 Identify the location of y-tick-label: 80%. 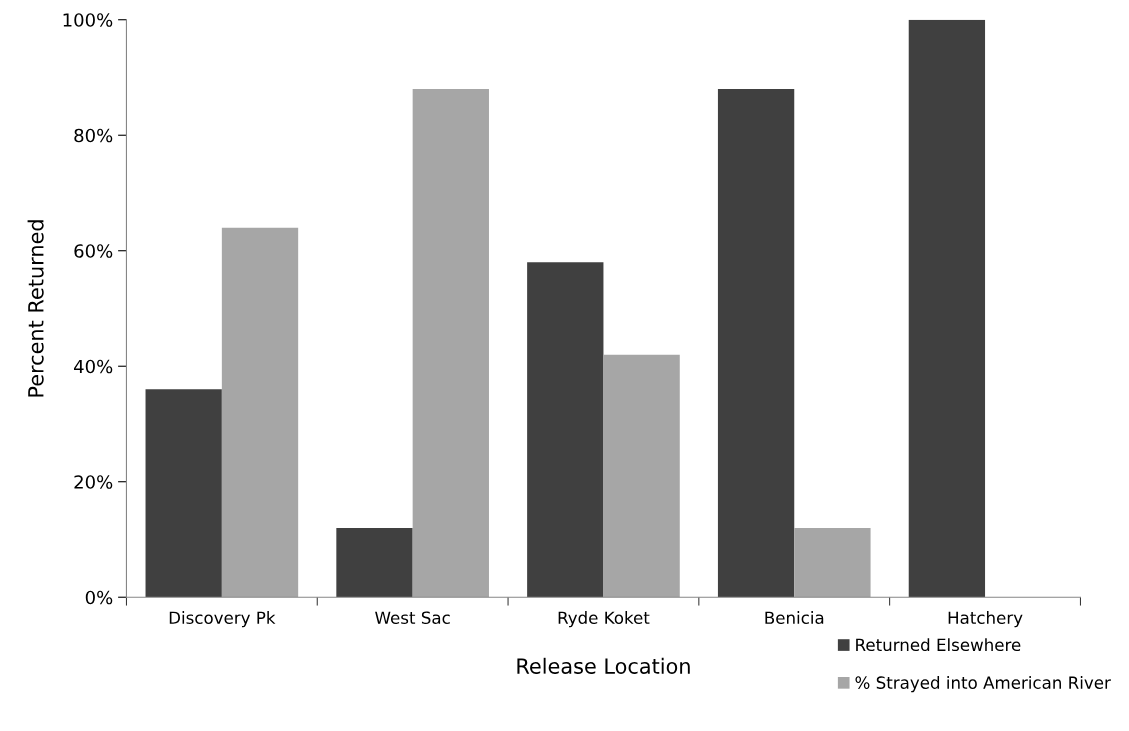
(93, 135).